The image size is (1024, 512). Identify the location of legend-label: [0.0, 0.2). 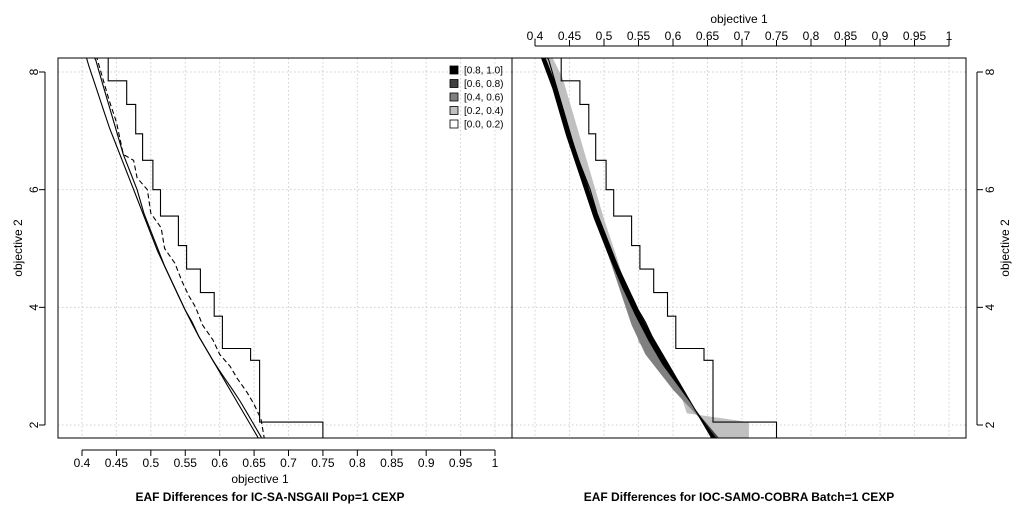
(483, 125).